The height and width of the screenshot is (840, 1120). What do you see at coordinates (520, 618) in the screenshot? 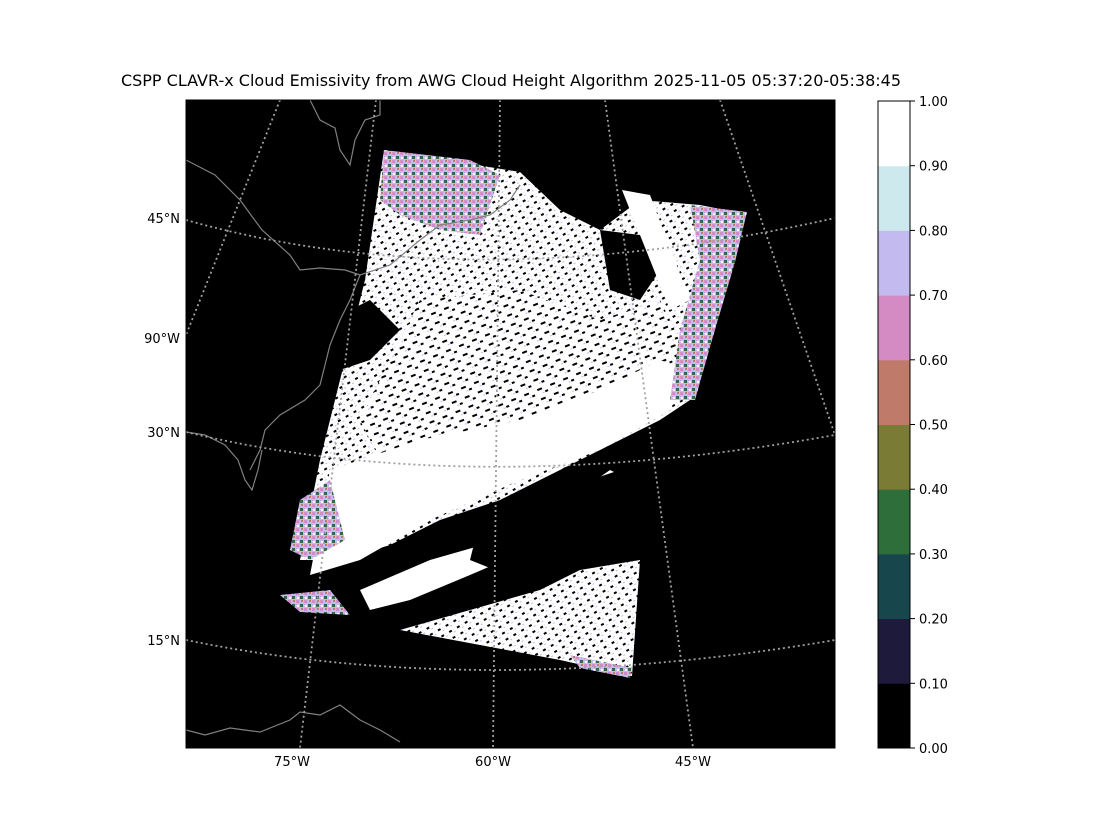
I see `cloud-south` at bounding box center [520, 618].